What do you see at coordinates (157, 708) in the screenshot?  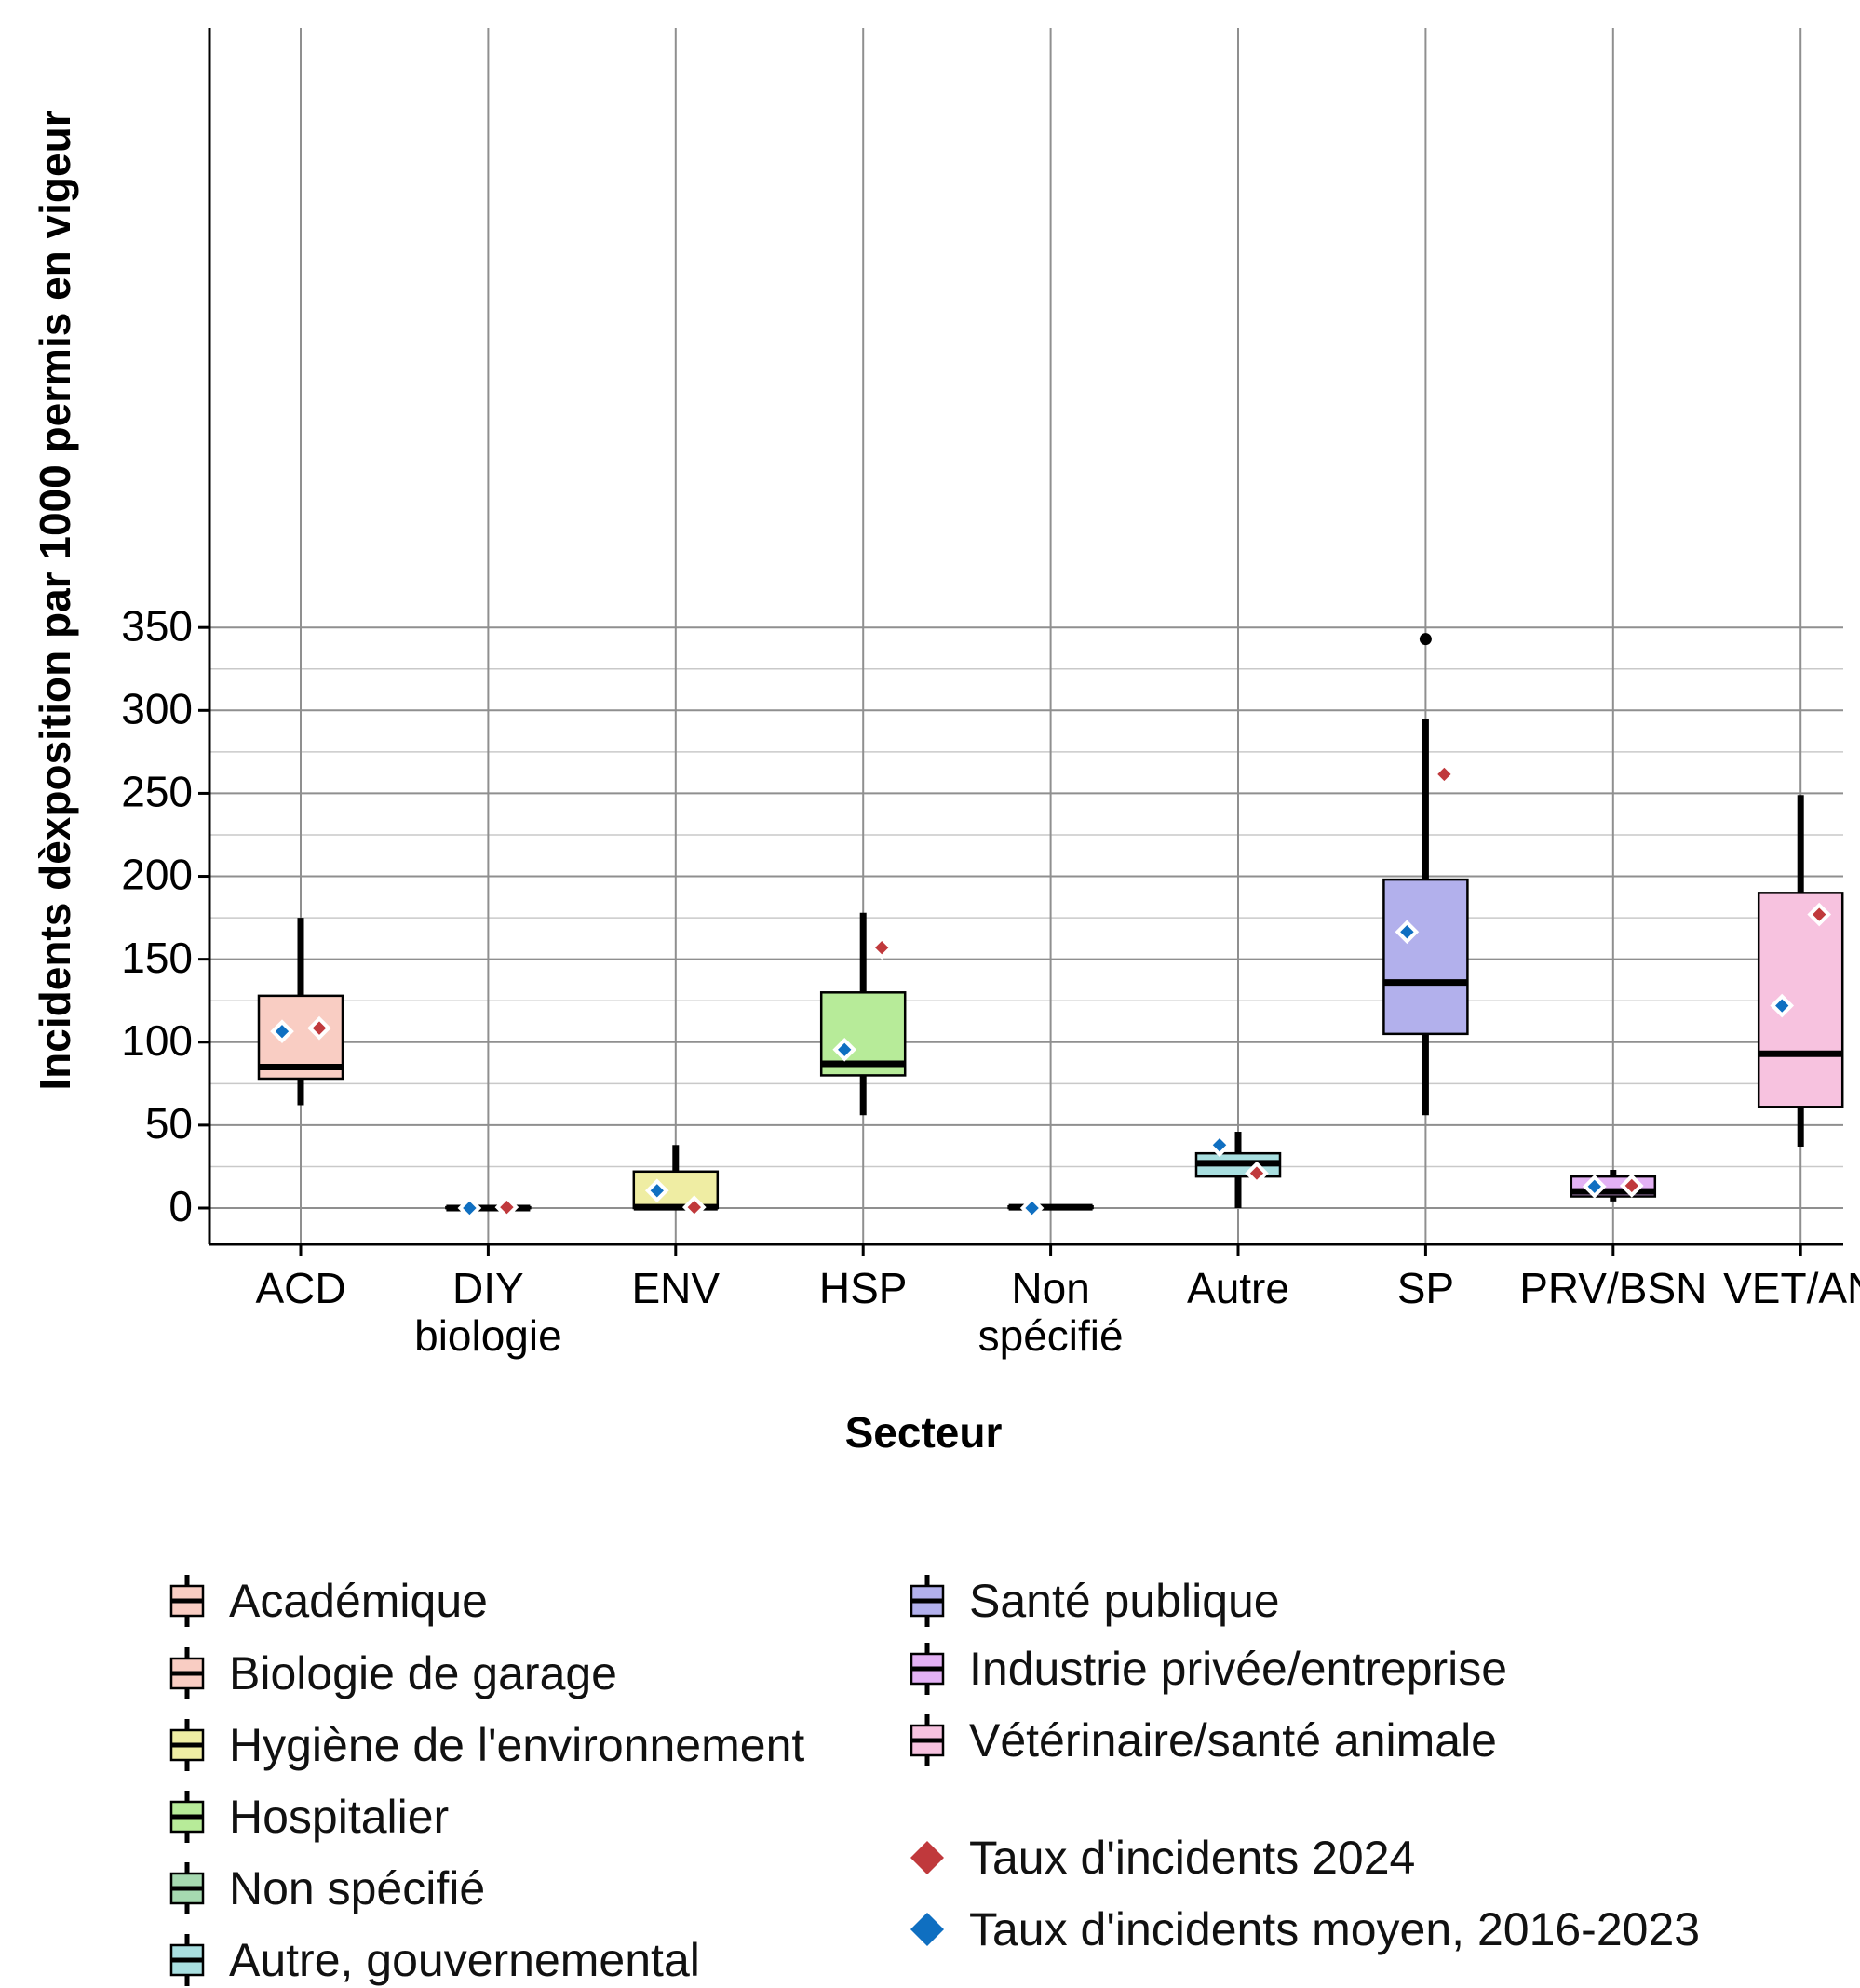 I see `y-tick-label: 300` at bounding box center [157, 708].